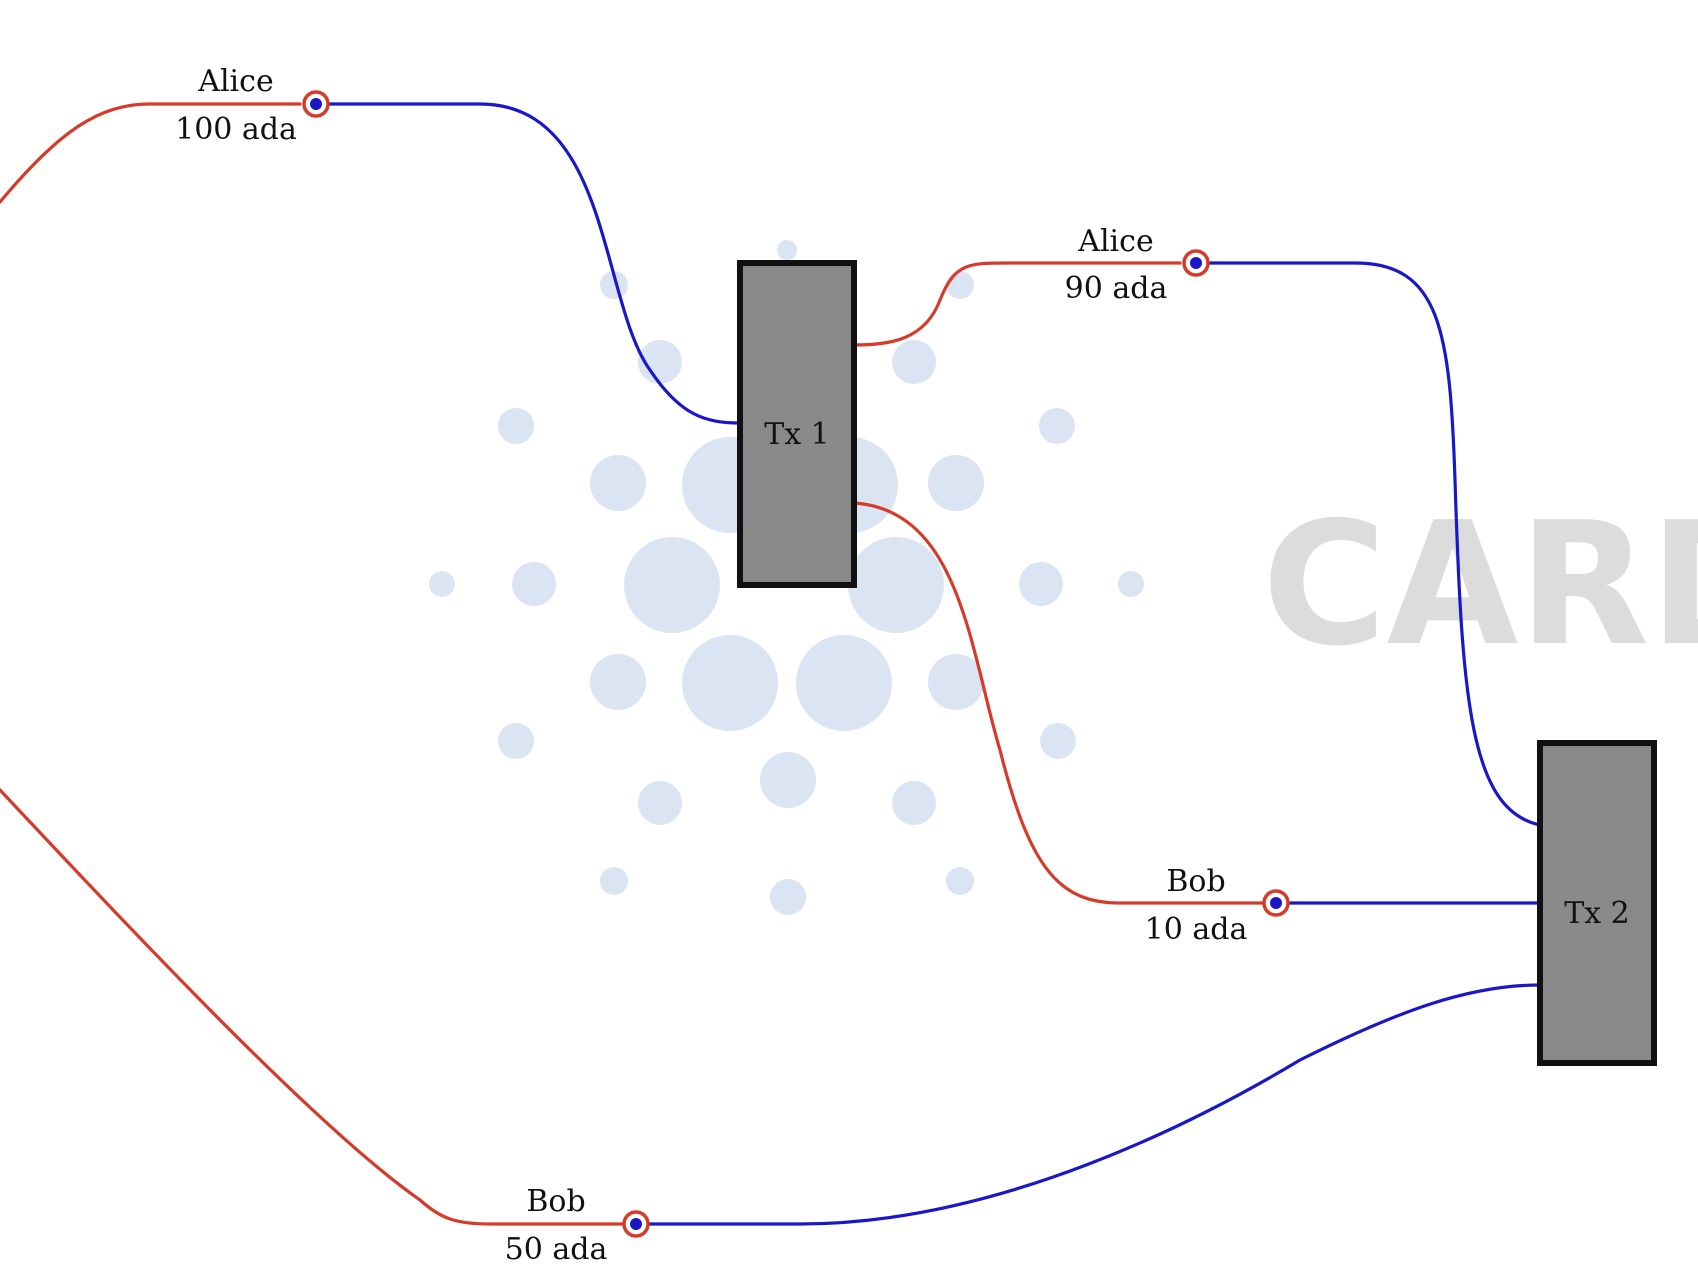  Describe the element at coordinates (1597, 913) in the screenshot. I see `tx-2-label: Tx 2` at that location.